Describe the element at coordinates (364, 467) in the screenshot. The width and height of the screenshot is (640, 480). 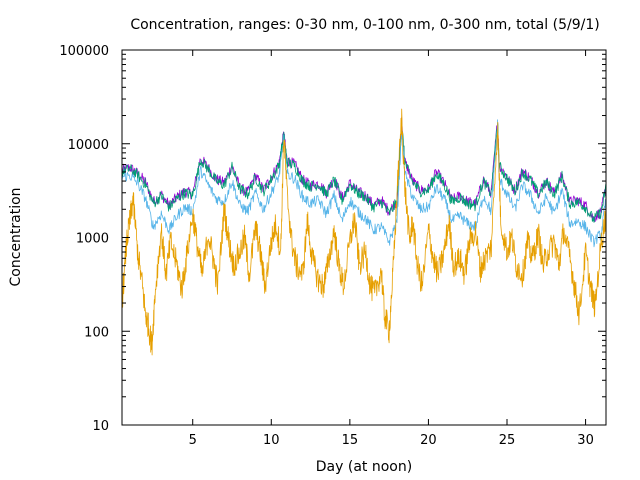
I see `x-axis-label: Day (at noon)` at that location.